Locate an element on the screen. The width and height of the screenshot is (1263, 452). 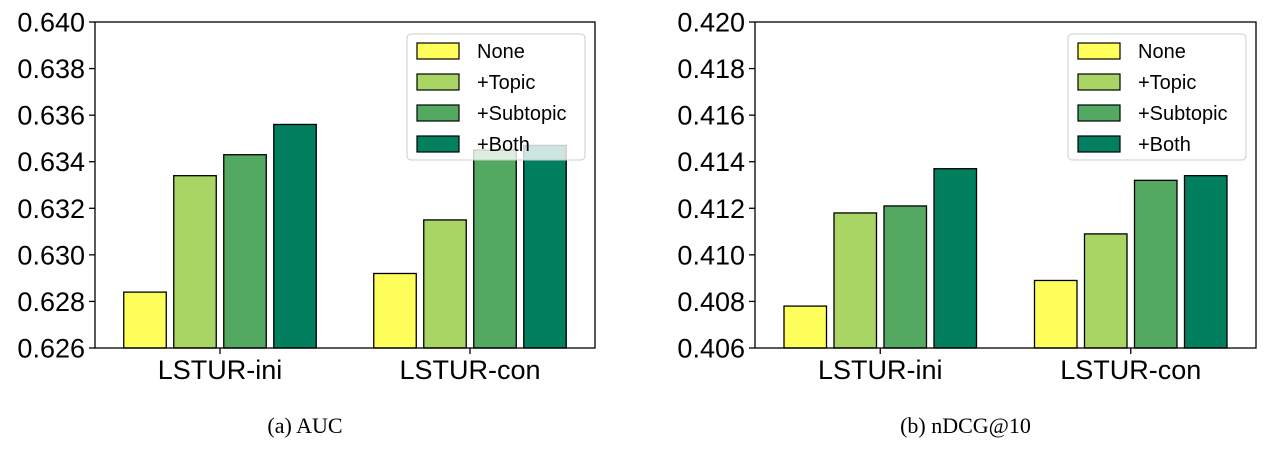
y-tick-label: 0.412 is located at coordinates (711, 209).